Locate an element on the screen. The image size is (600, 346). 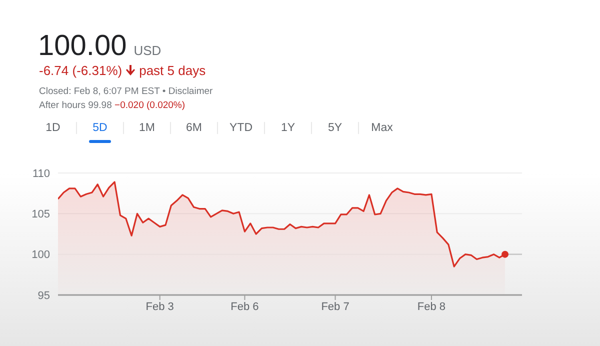
chart-subtitle: USD is located at coordinates (148, 50).